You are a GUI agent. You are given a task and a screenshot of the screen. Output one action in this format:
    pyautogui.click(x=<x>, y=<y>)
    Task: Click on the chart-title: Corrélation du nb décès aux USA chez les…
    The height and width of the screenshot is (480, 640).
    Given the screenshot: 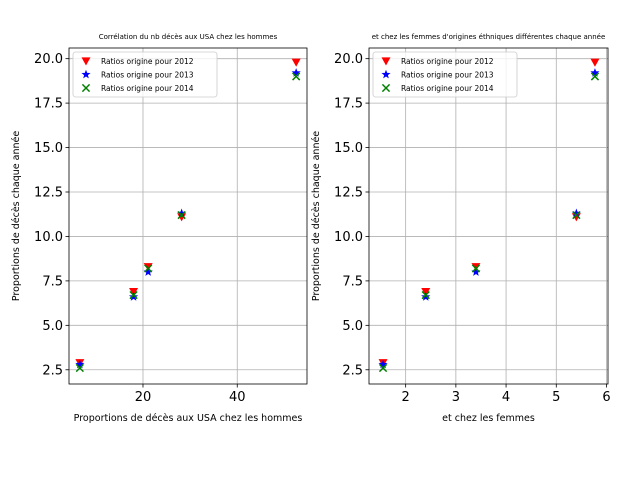 What is the action you would take?
    pyautogui.click(x=188, y=37)
    